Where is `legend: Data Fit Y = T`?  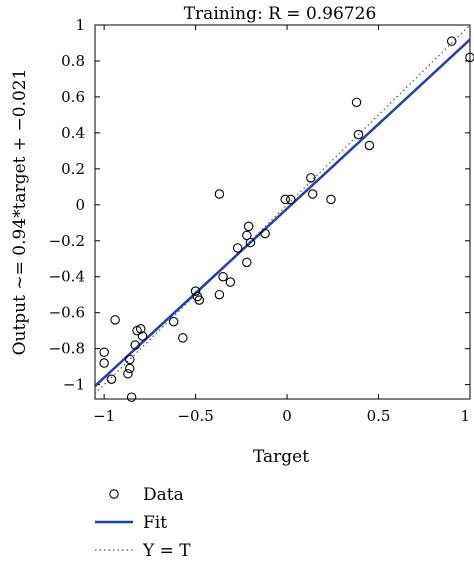
legend: Data Fit Y = T is located at coordinates (143, 523).